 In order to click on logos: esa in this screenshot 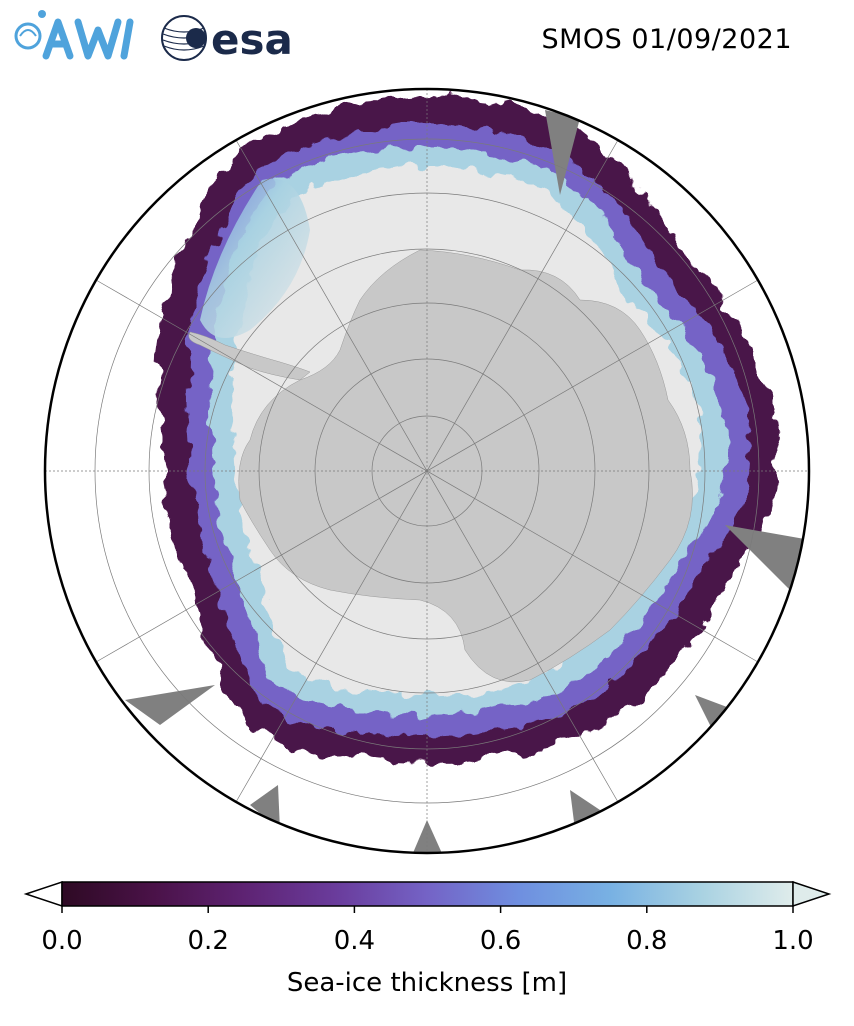, I will do `click(153, 37)`.